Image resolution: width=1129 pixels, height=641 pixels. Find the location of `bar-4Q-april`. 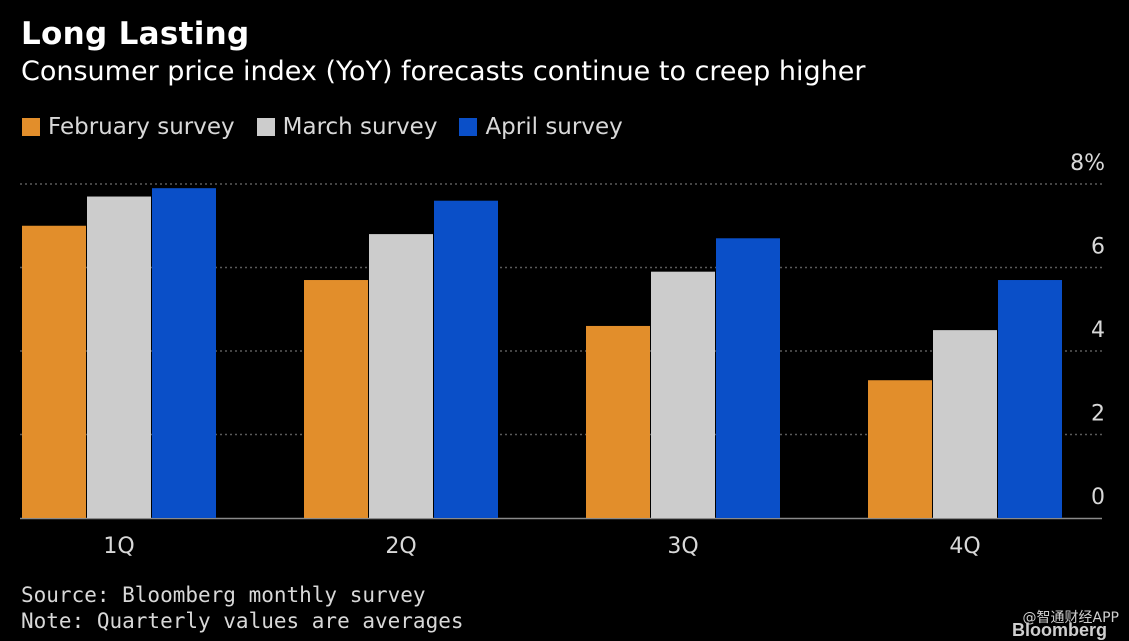

bar-4Q-april is located at coordinates (1030, 399).